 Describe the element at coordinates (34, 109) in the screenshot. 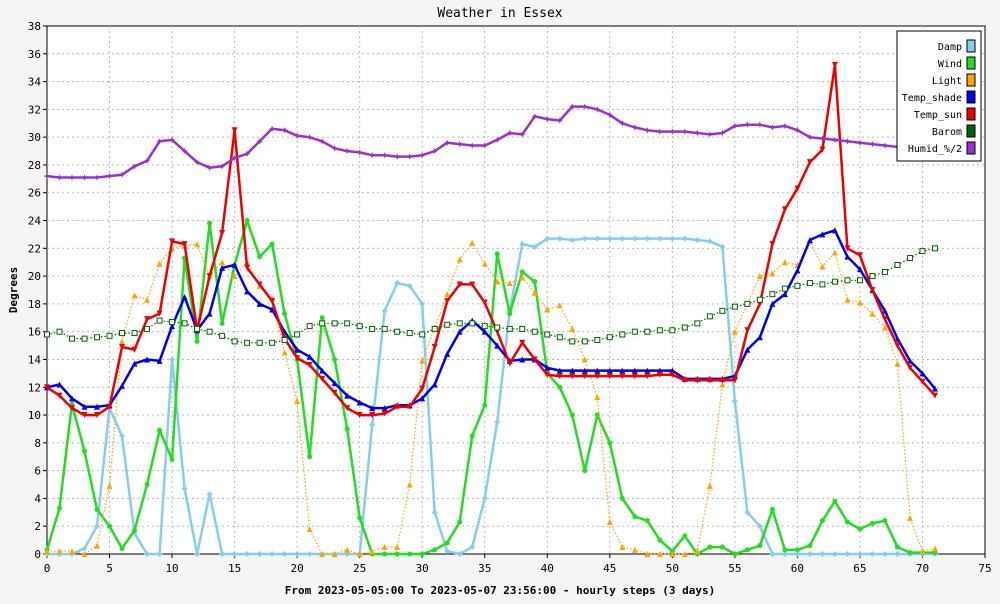

I see `y-tick-label: 32` at that location.